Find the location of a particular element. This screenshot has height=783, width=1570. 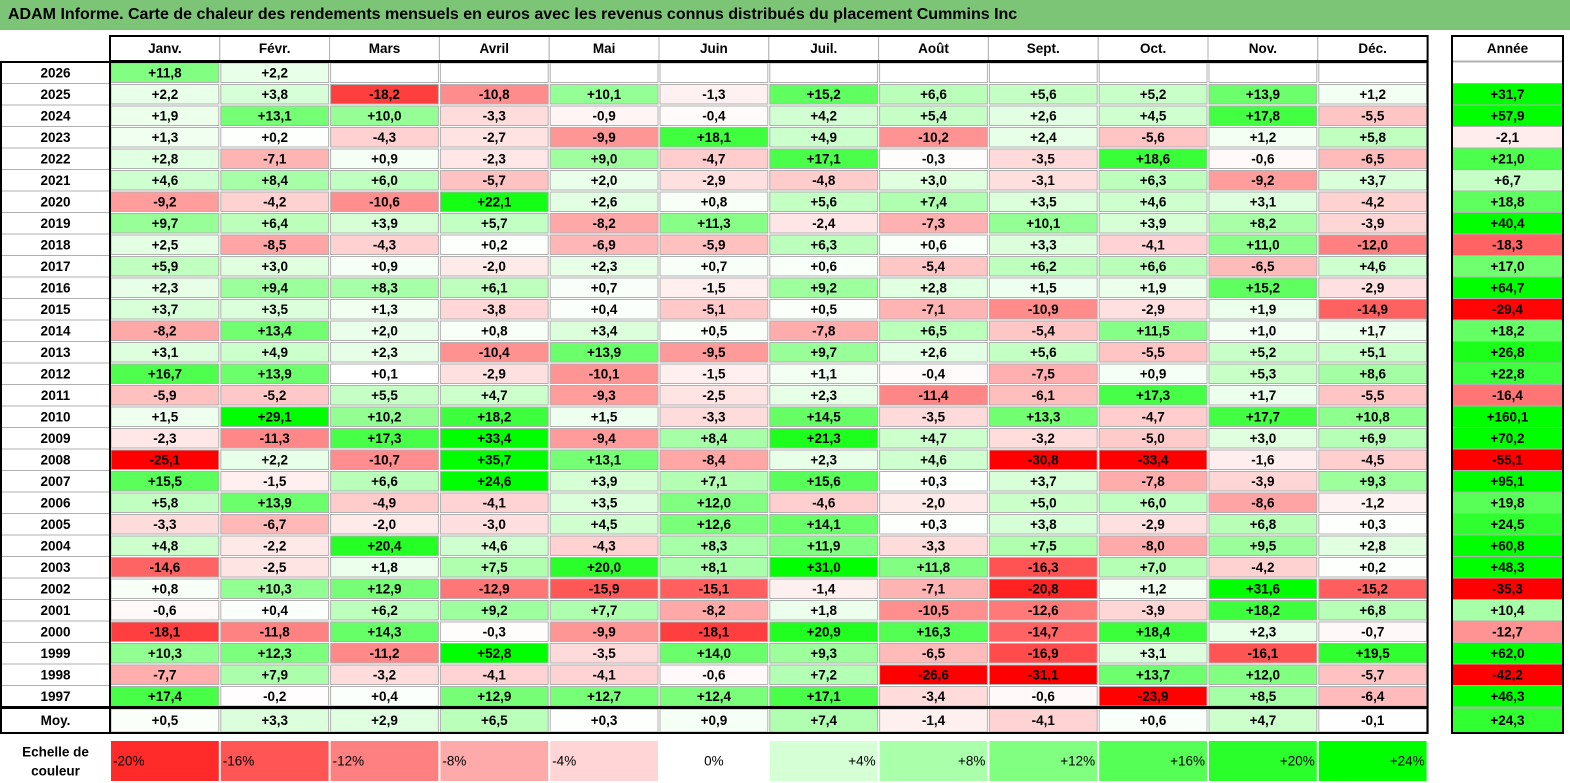

cell-value: +0,5 is located at coordinates (714, 330).